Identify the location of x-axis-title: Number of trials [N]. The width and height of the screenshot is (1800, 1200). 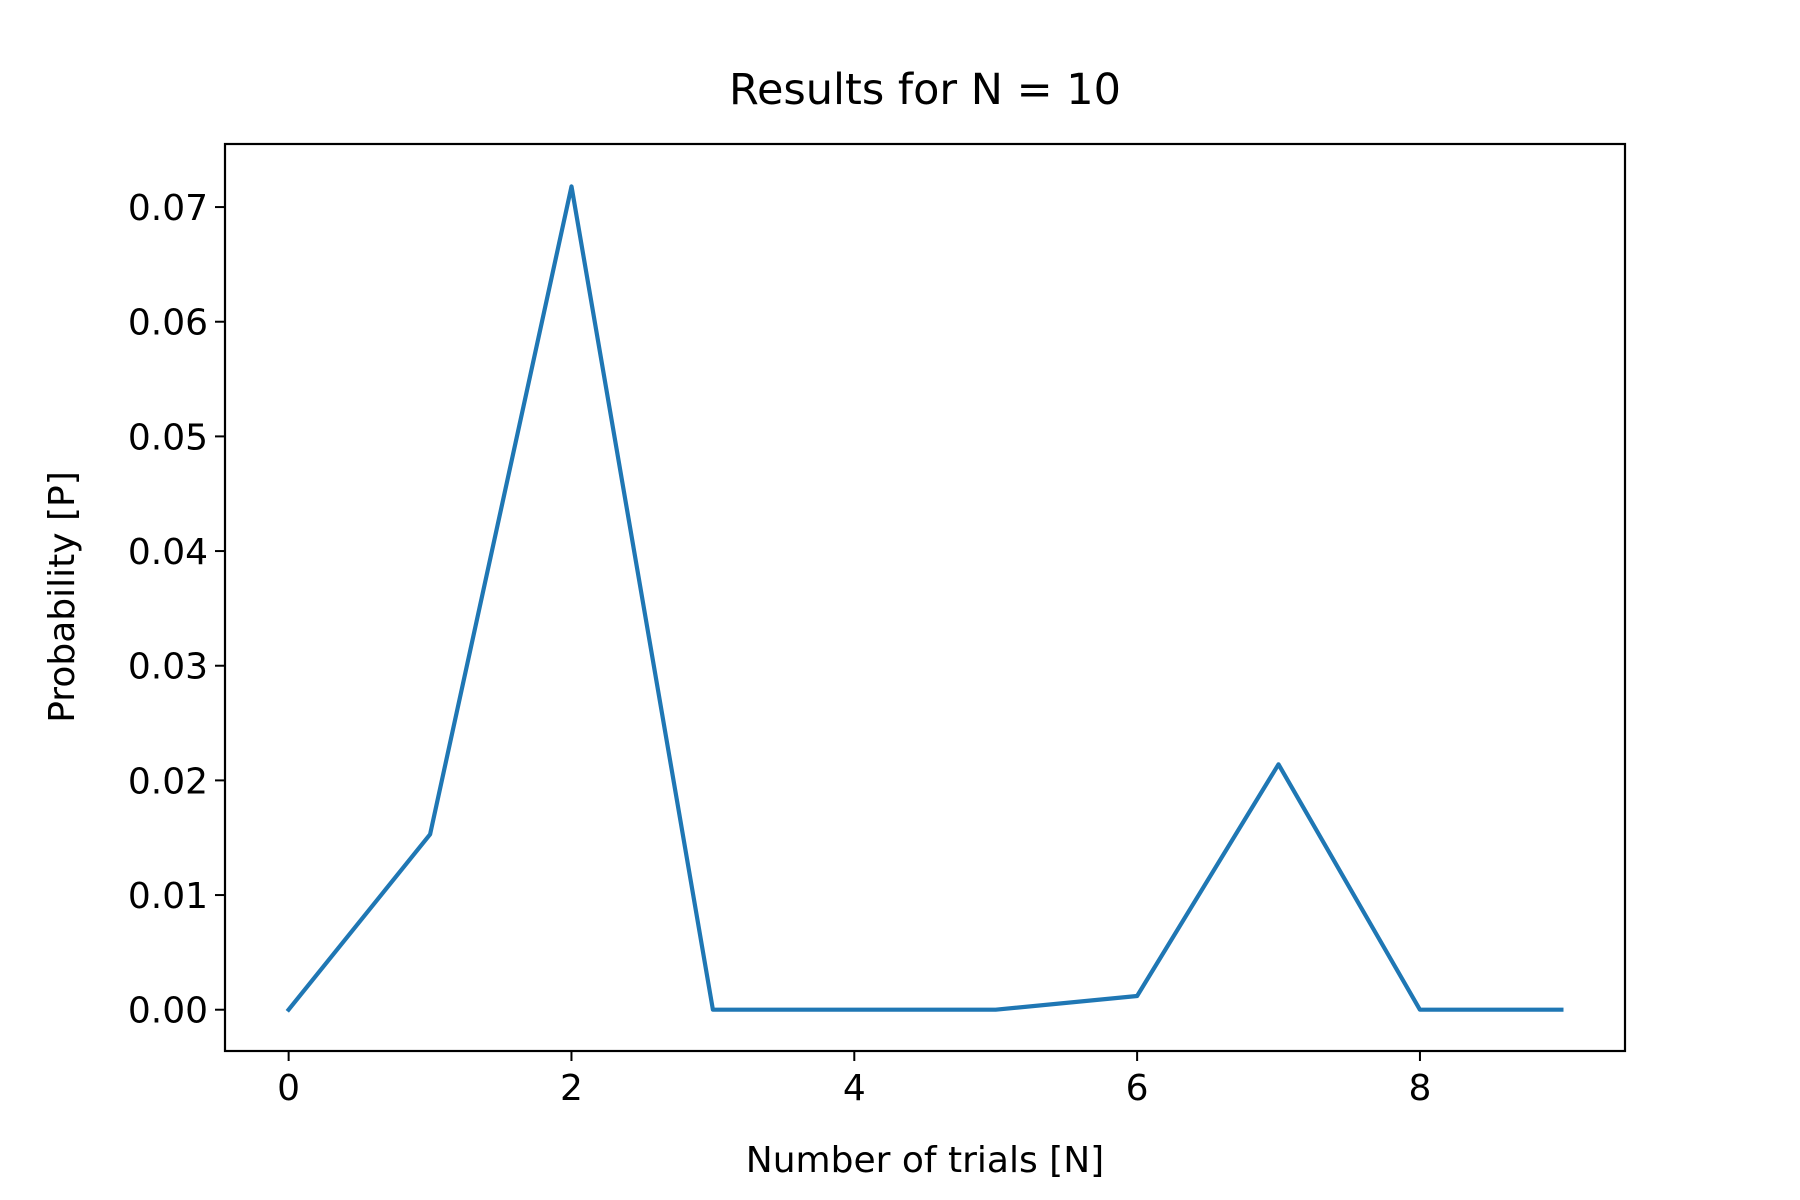
(925, 1160).